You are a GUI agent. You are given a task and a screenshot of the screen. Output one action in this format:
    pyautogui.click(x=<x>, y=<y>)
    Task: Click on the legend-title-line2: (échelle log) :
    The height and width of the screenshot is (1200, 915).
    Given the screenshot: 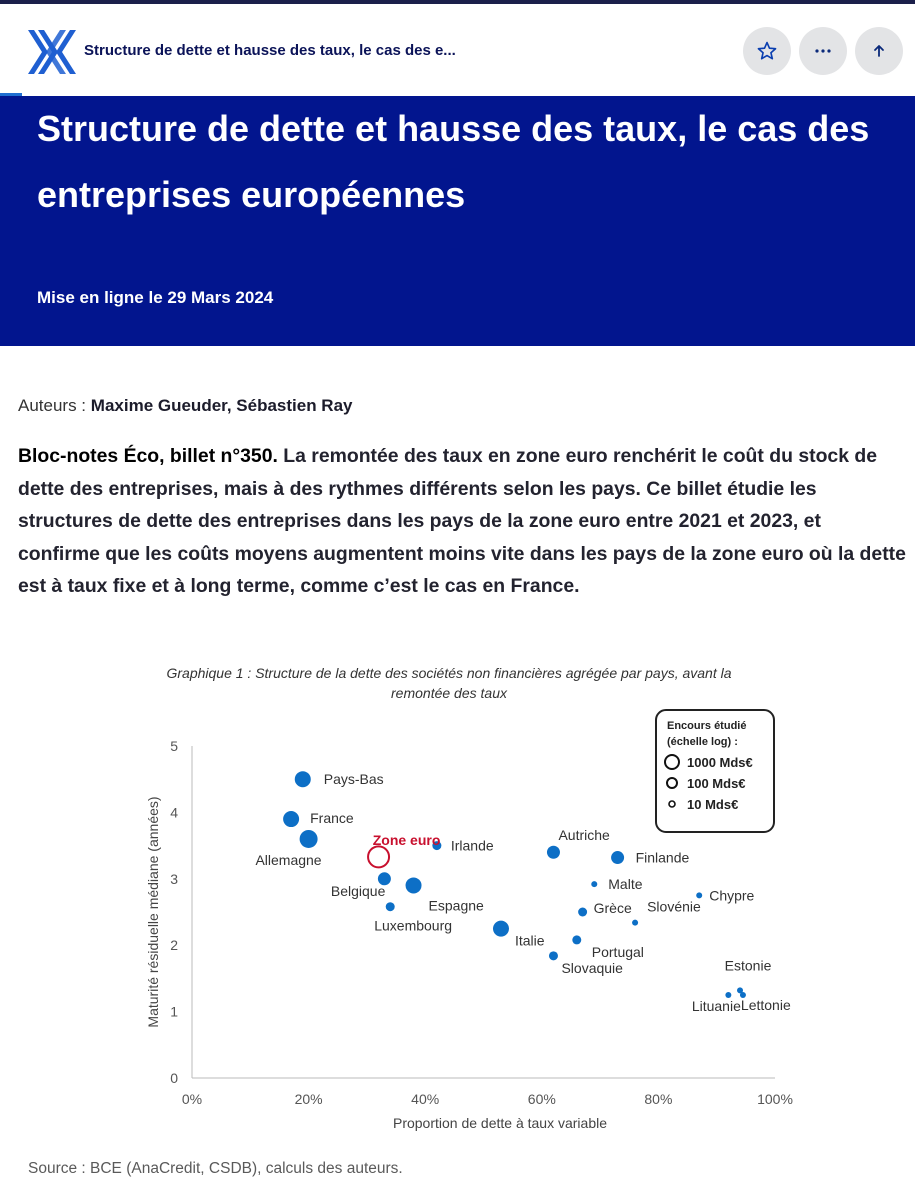 What is the action you would take?
    pyautogui.click(x=702, y=742)
    